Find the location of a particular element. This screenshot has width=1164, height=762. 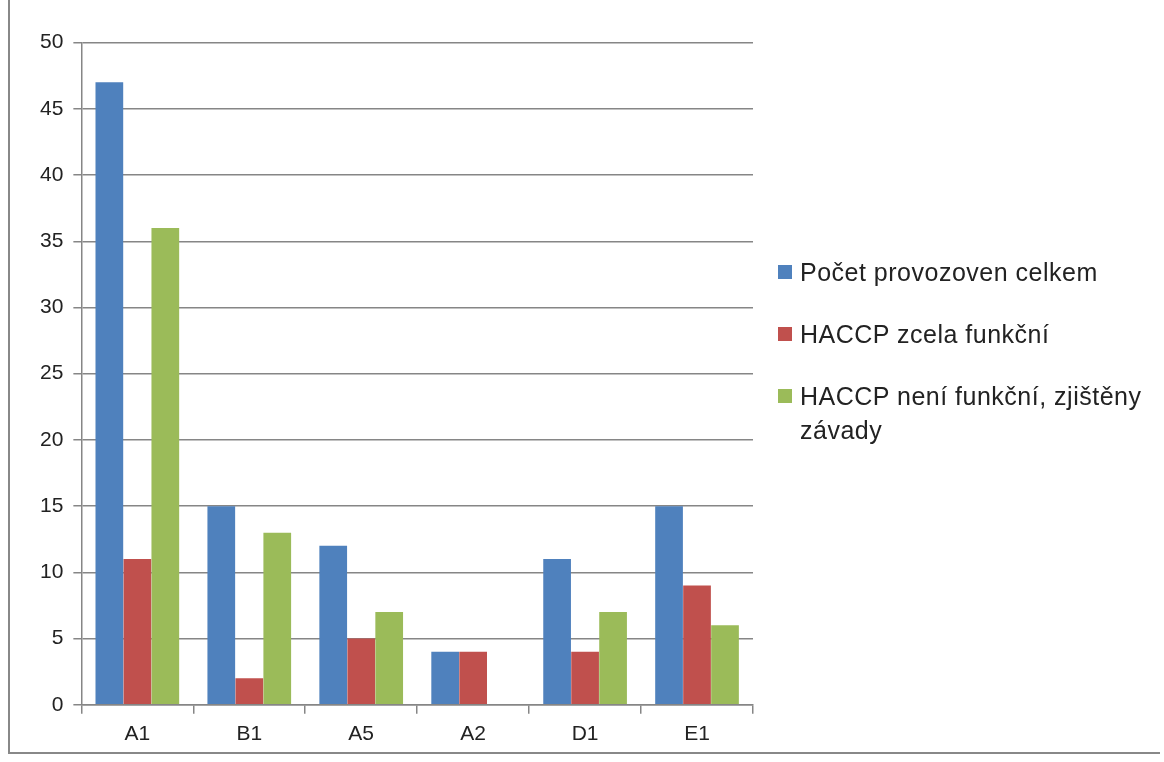

x-tick-label: A5 is located at coordinates (361, 733).